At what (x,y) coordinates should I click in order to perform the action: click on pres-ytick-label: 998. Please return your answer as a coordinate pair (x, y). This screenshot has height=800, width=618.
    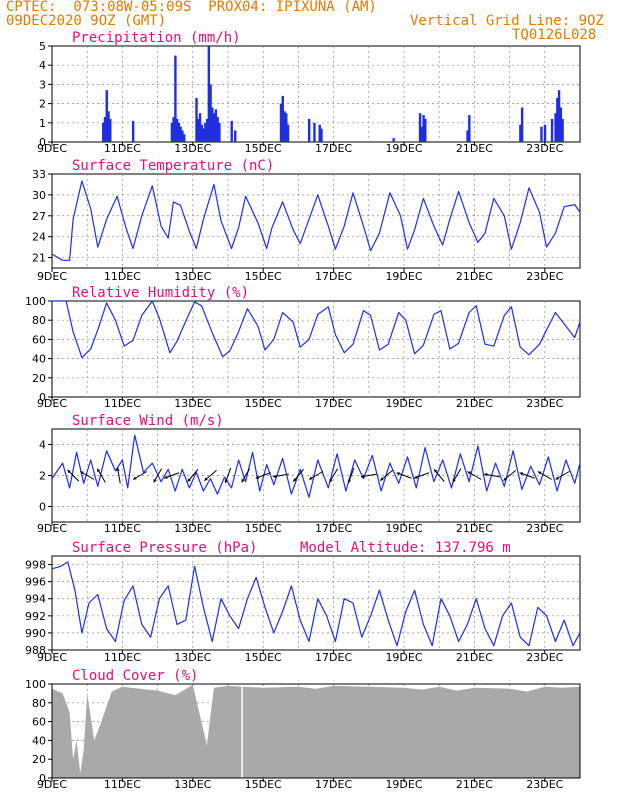
    Looking at the image, I should click on (35, 565).